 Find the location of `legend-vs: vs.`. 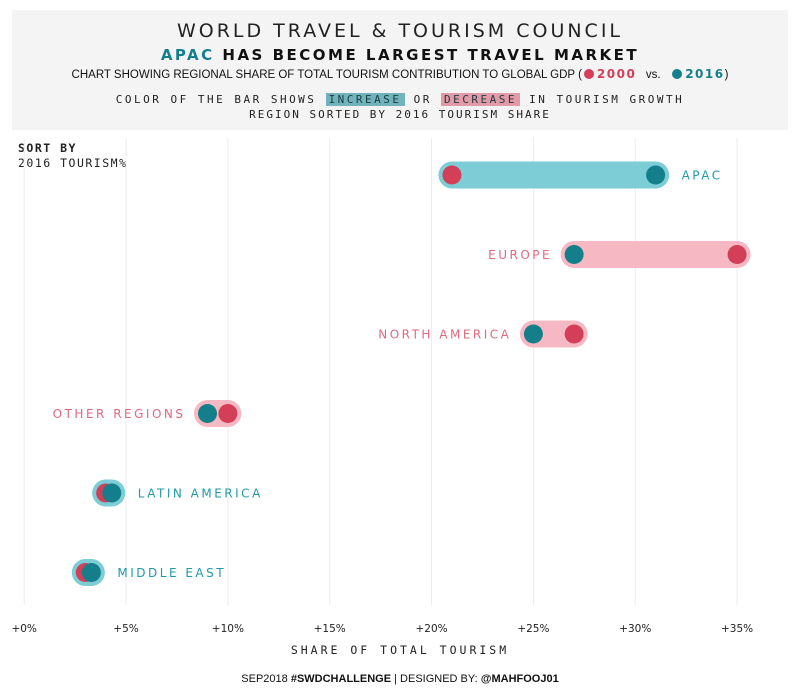

legend-vs: vs. is located at coordinates (653, 75).